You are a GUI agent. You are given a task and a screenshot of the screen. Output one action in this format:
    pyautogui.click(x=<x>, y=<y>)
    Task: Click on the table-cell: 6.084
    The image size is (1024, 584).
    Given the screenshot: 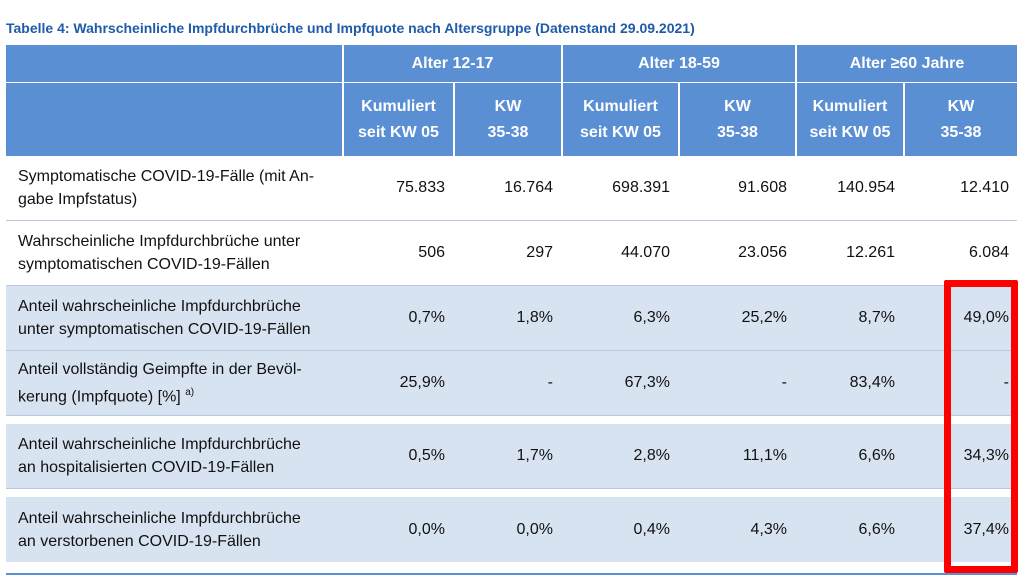 What is the action you would take?
    pyautogui.click(x=988, y=252)
    